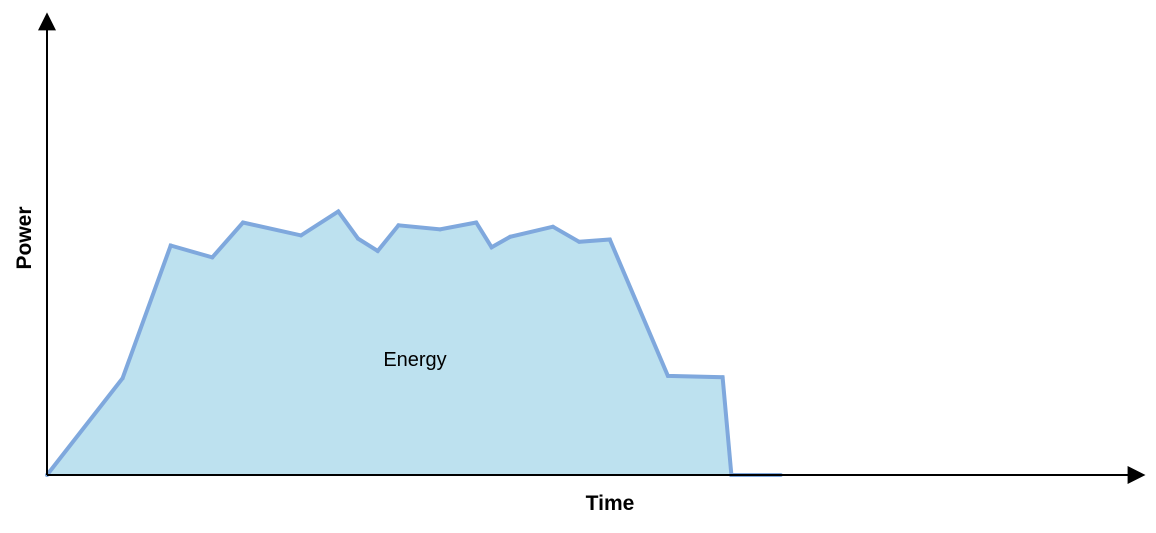 This screenshot has height=533, width=1156. What do you see at coordinates (24, 237) in the screenshot?
I see `y-axis-title: Power` at bounding box center [24, 237].